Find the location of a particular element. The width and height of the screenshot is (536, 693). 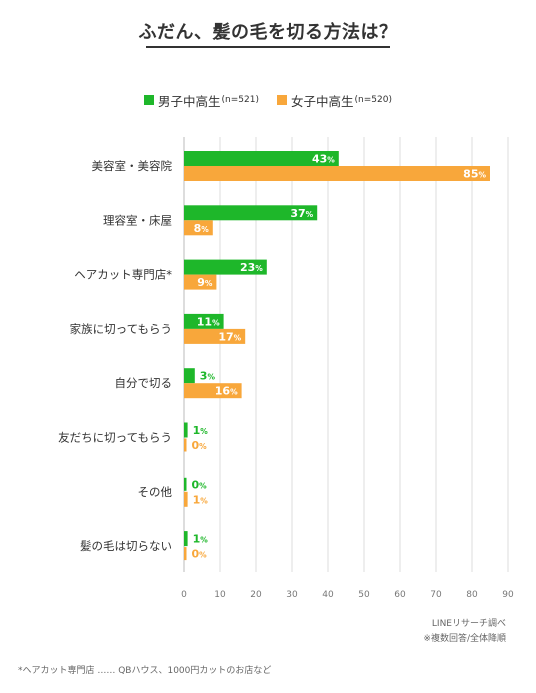

data-label-male-3: 11% is located at coordinates (208, 321).